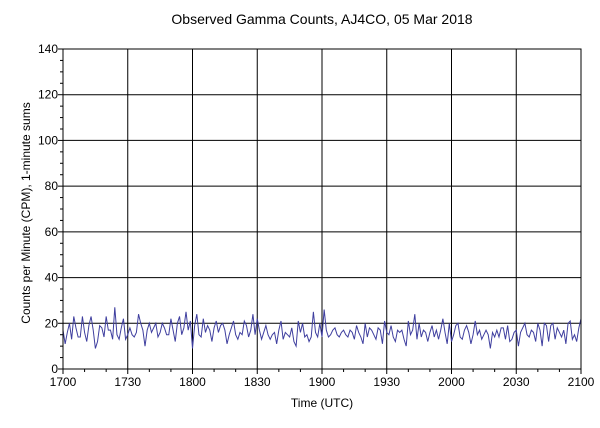 This screenshot has height=428, width=600. I want to click on y-axis-label: Counts per Minute (CPM), 1-minute sums, so click(26, 212).